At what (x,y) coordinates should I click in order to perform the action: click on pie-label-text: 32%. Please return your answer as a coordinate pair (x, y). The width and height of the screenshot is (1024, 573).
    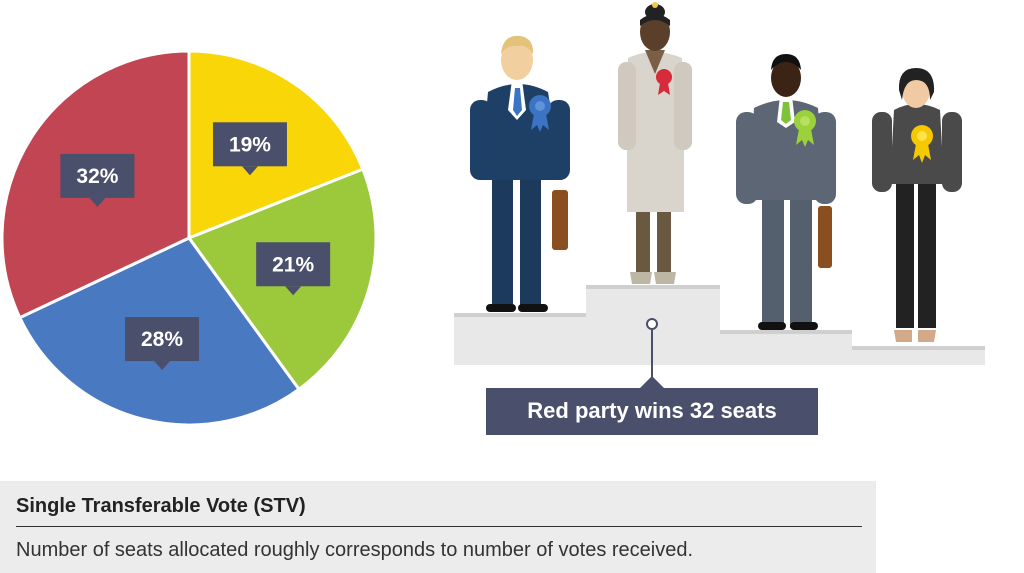
    Looking at the image, I should click on (97, 176).